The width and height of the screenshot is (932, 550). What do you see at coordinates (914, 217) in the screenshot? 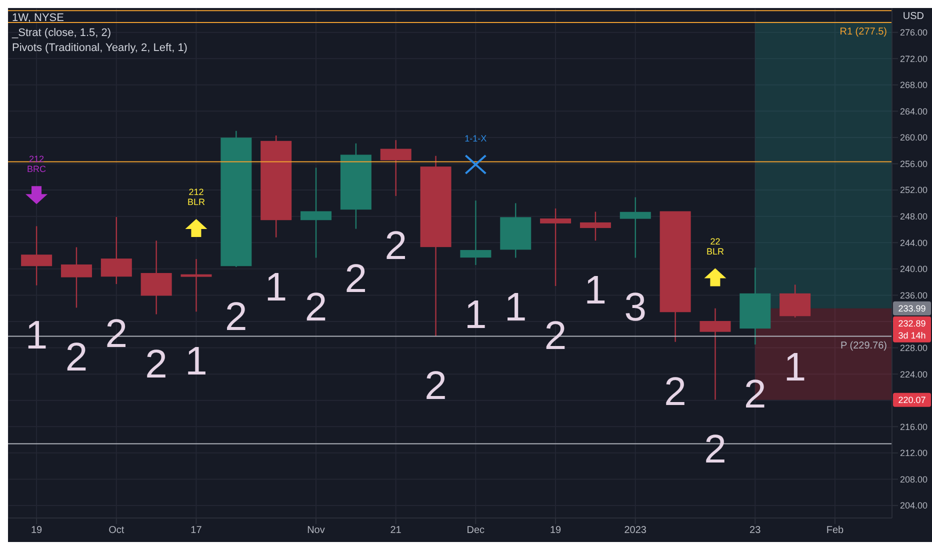
I see `y-tick-label: 248.00` at bounding box center [914, 217].